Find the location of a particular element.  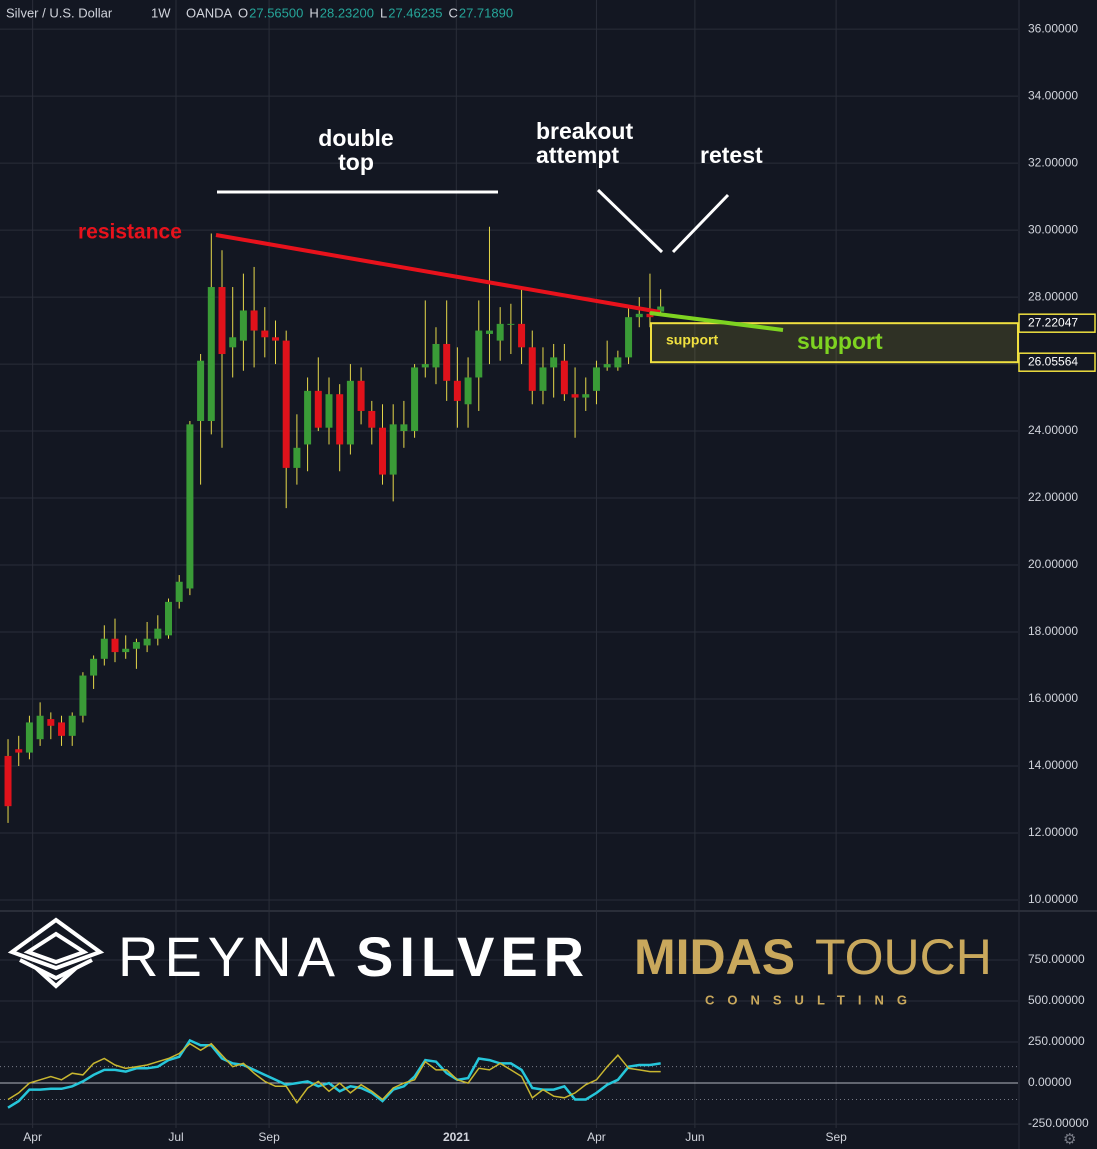

ohlc-key: C is located at coordinates (452, 12).